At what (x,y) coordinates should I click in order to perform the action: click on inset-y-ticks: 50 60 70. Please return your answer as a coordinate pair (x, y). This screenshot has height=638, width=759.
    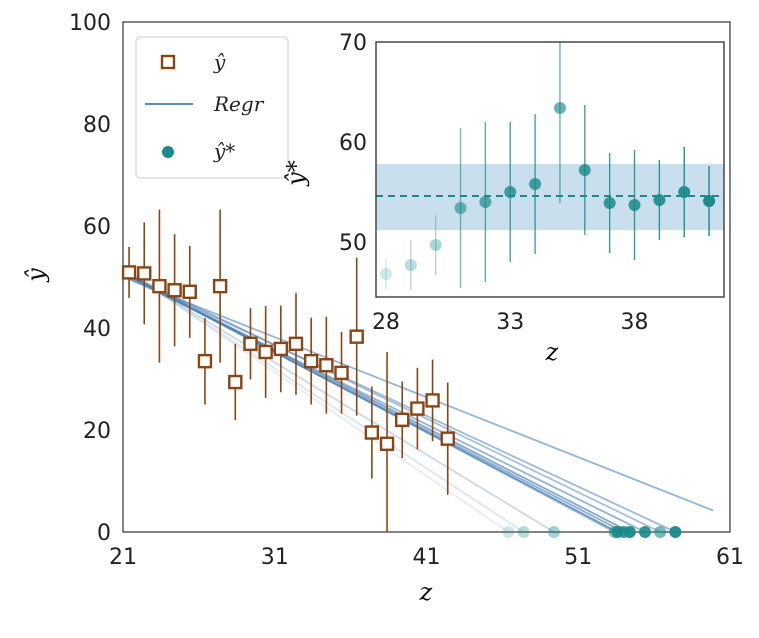
    Looking at the image, I should click on (353, 143).